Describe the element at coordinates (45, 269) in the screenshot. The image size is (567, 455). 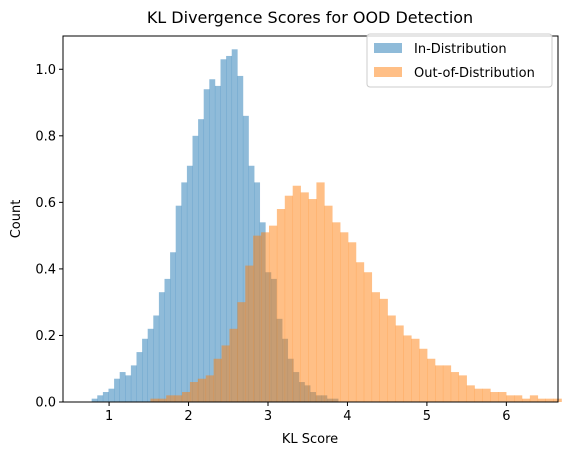
I see `y-tick-label: 0.4` at that location.